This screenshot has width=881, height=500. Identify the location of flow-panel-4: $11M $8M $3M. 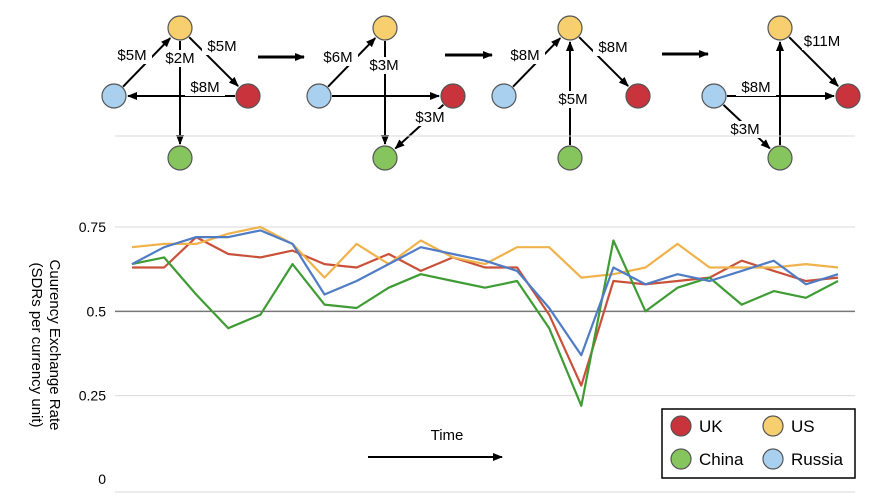
(781, 93).